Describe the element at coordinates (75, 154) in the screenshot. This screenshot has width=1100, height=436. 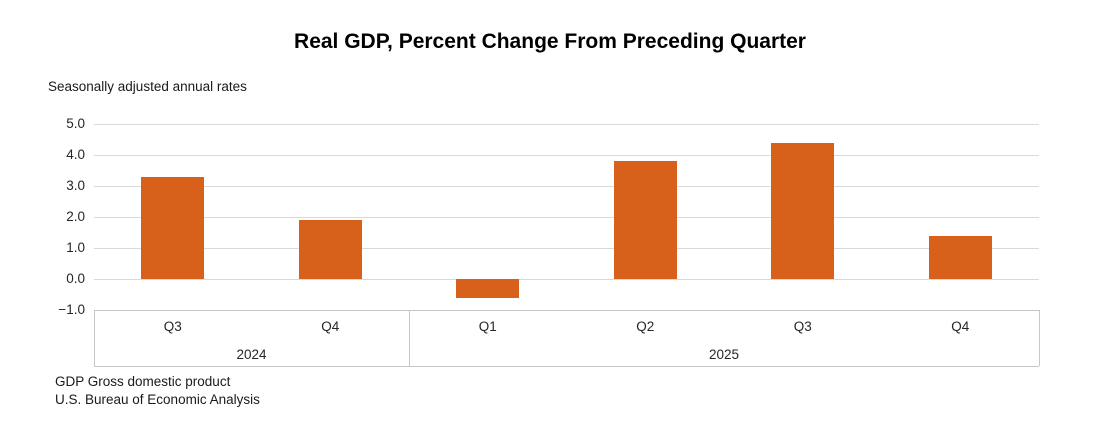
I see `y-tick-label: 4.0` at that location.